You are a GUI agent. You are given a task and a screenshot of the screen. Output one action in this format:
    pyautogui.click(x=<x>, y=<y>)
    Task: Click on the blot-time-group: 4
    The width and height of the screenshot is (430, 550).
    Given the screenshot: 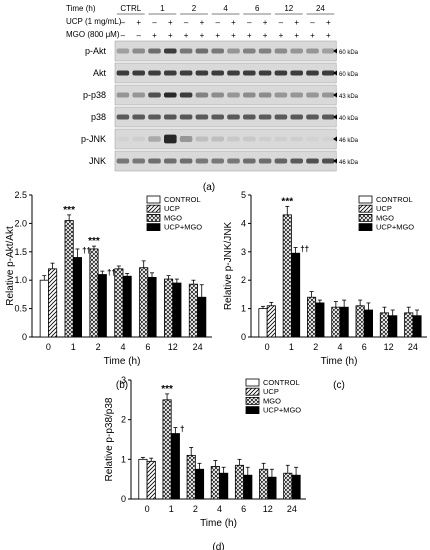 What is the action you would take?
    pyautogui.click(x=225, y=8)
    